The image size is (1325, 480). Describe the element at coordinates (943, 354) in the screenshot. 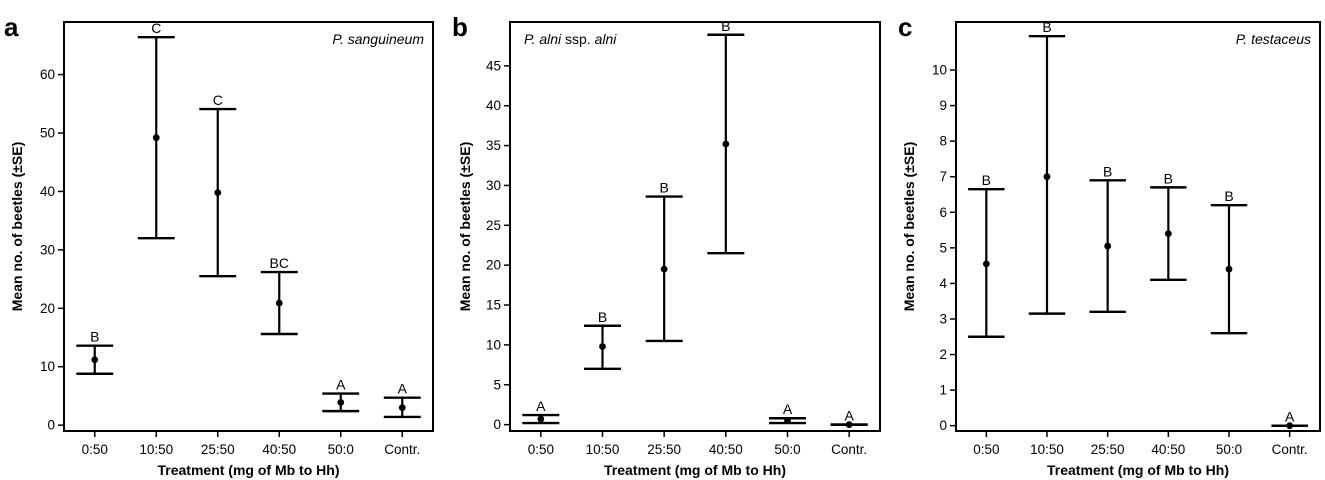

I see `y-tick-label: 2` at that location.